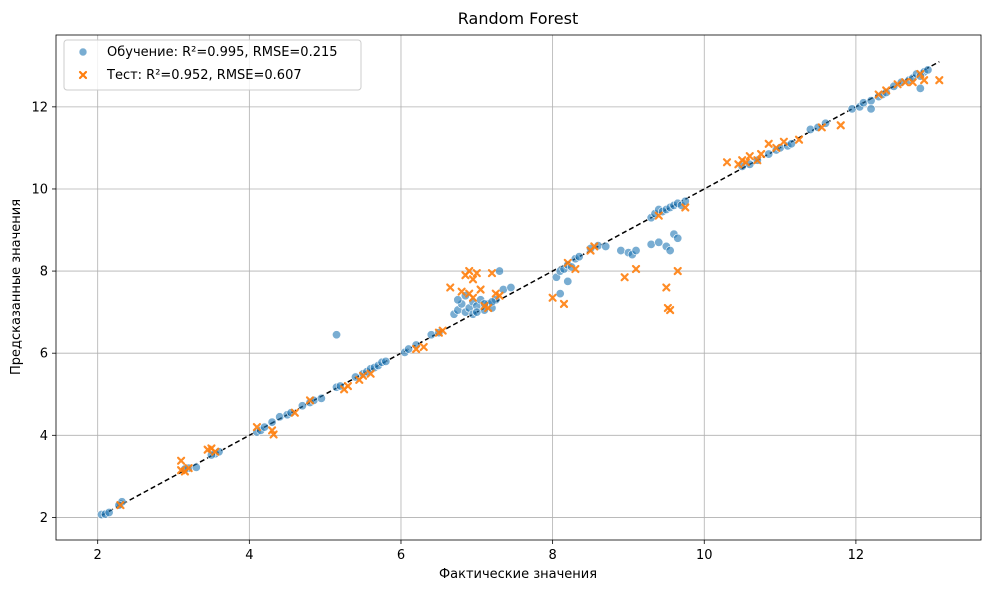 The width and height of the screenshot is (989, 590). Describe the element at coordinates (83, 75) in the screenshot. I see `legend-marker-test` at that location.